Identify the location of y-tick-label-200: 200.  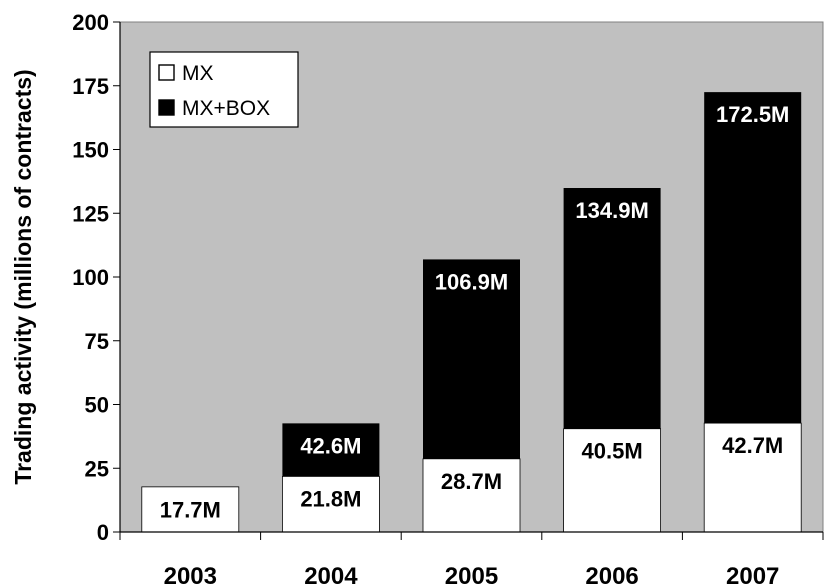
(90, 22).